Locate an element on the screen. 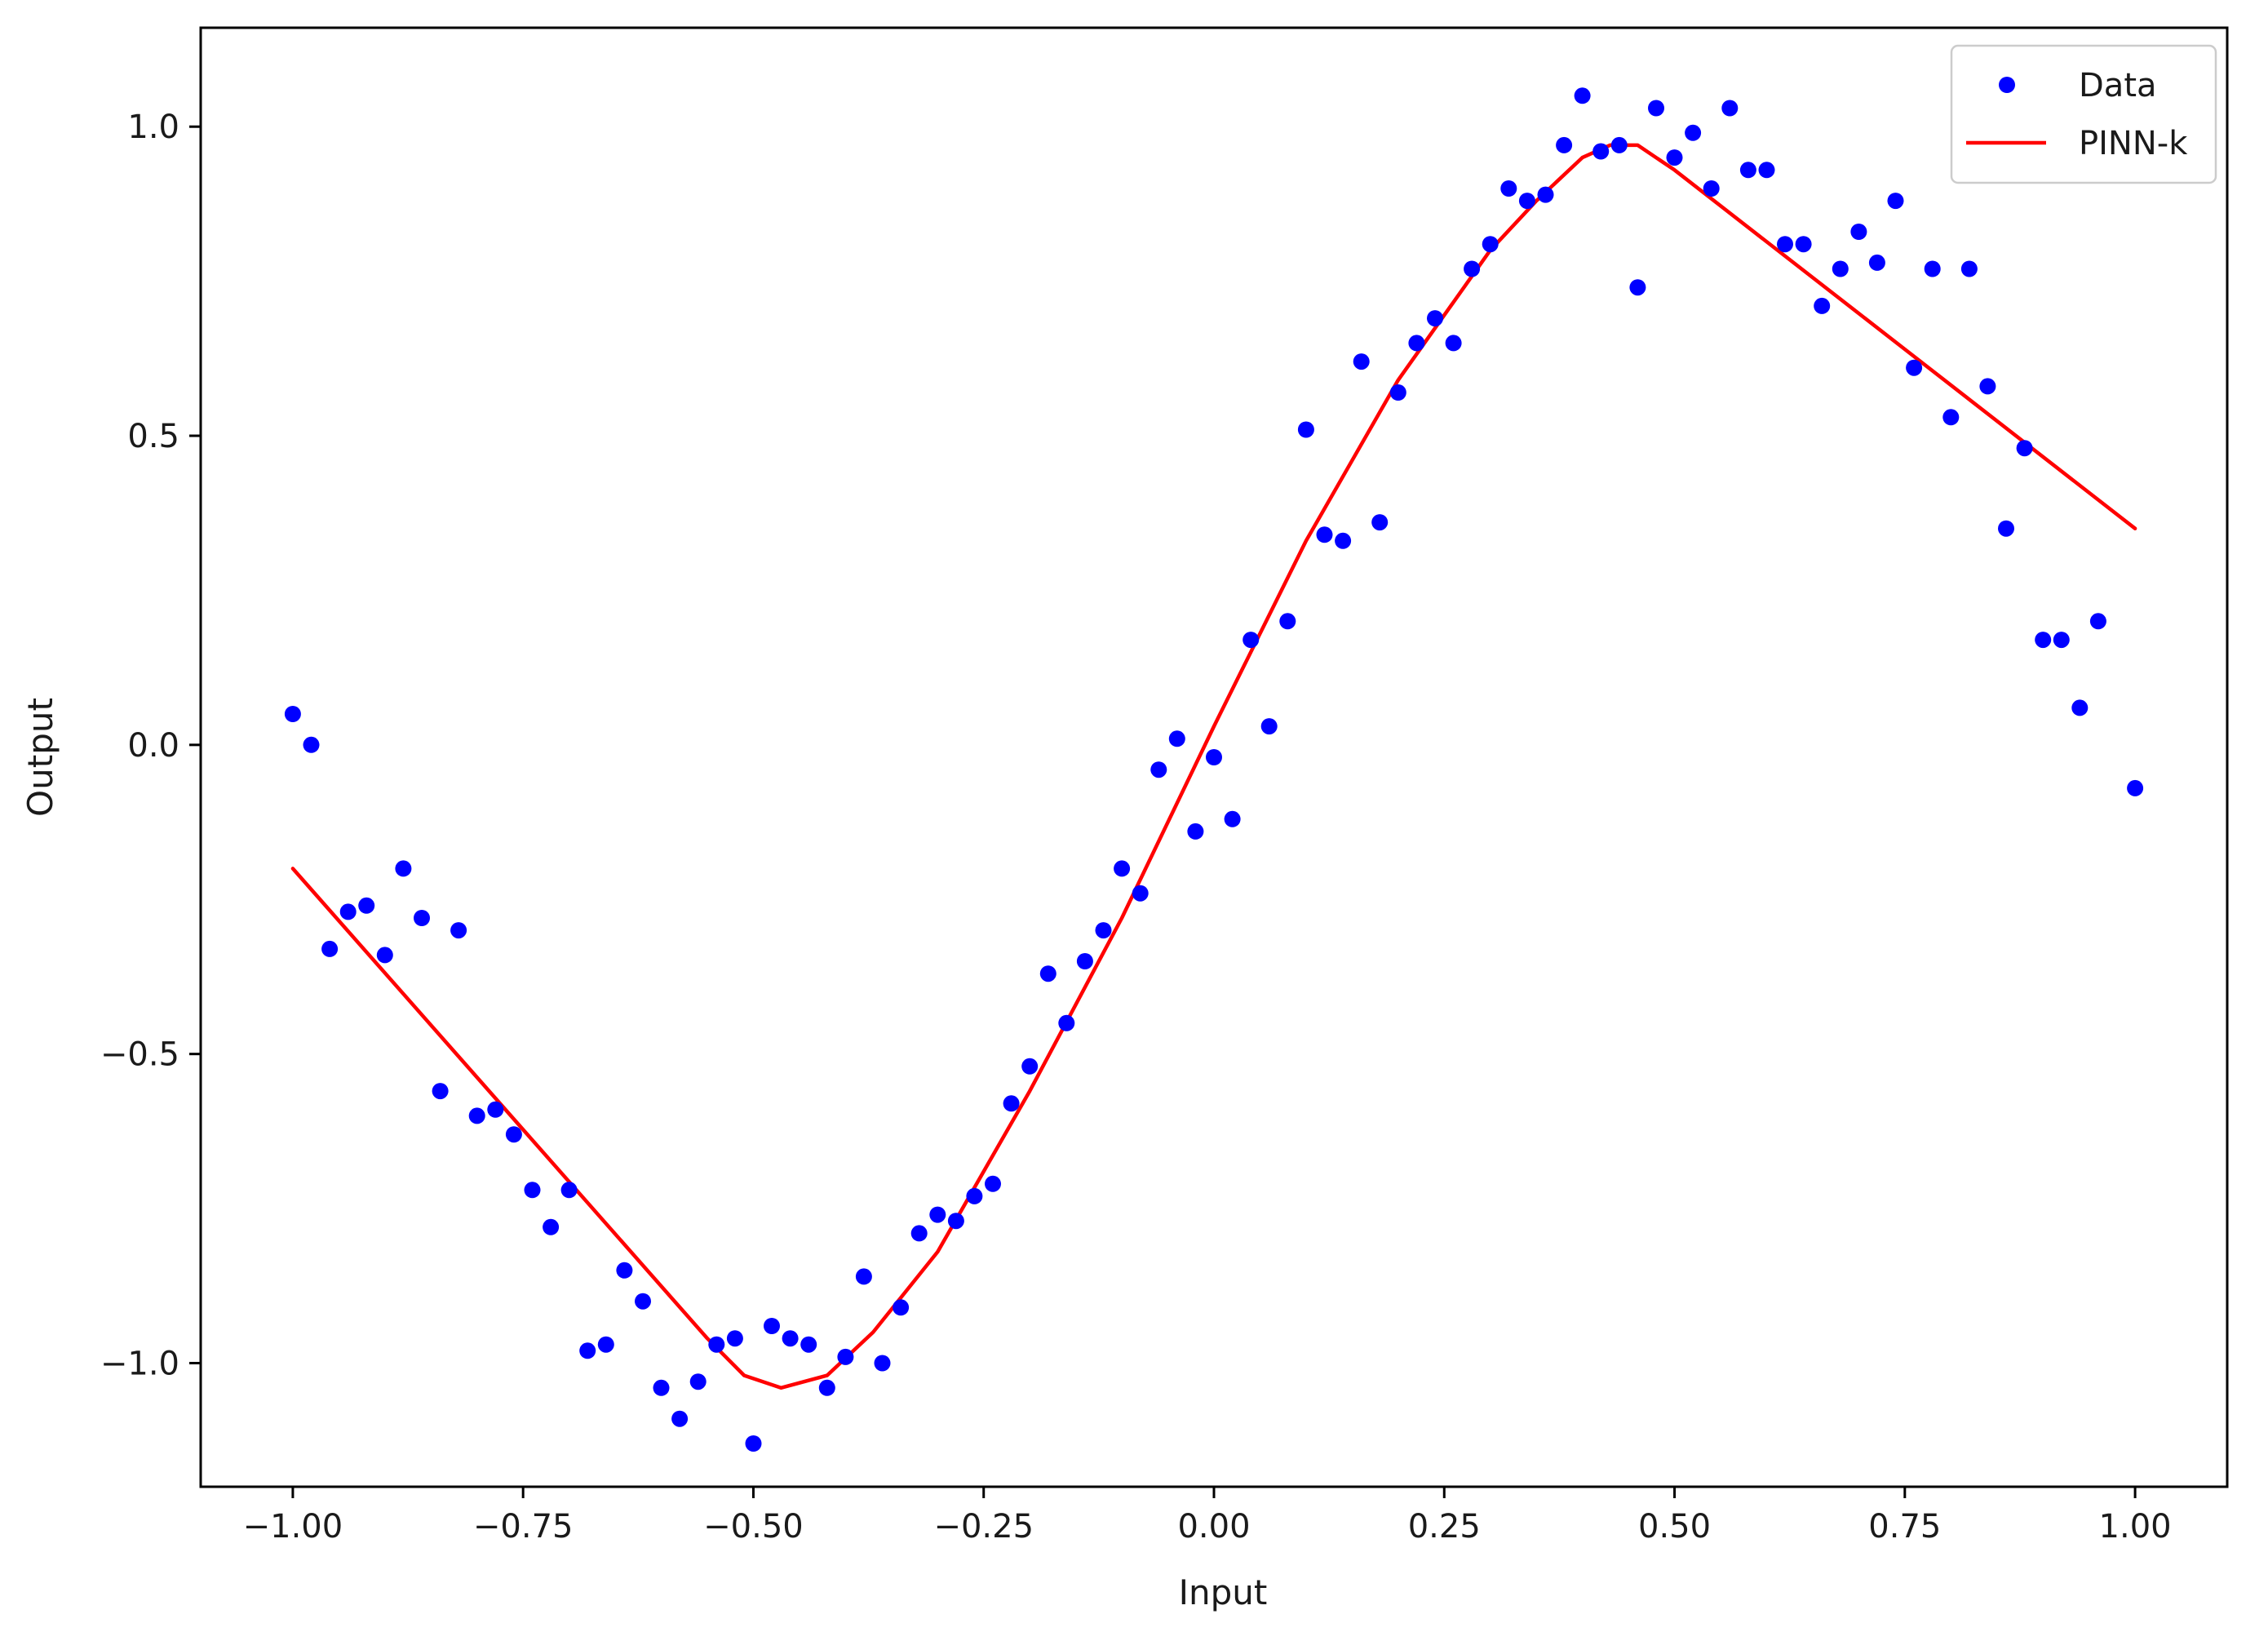  y-axis-title: Output is located at coordinates (40, 757).